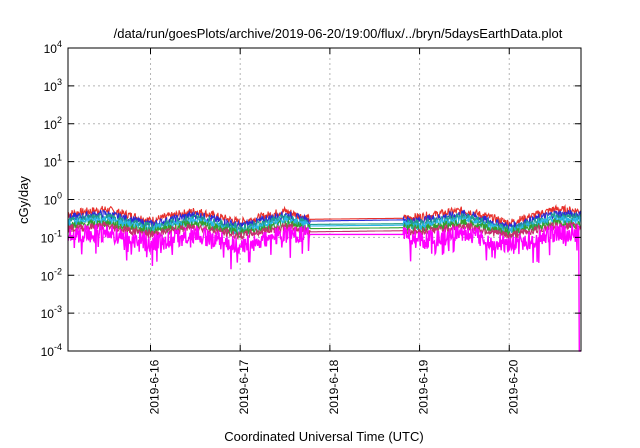 Image resolution: width=640 pixels, height=448 pixels. Describe the element at coordinates (58, 271) in the screenshot. I see `y-tick-exponent: -2` at that location.